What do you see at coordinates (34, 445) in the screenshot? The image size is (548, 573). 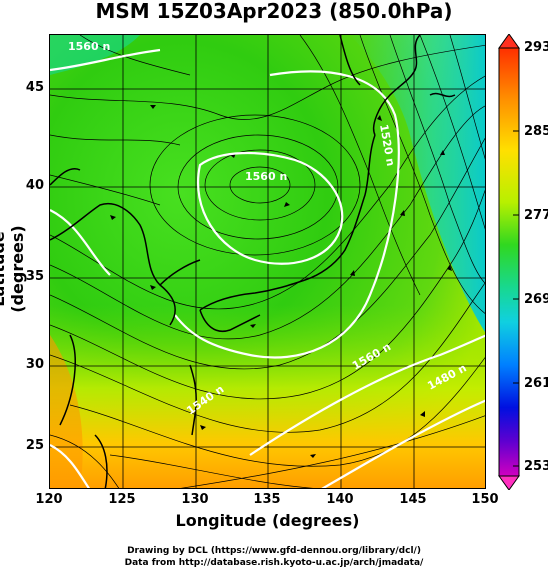 I see `y-tick-label: 25` at bounding box center [34, 445].